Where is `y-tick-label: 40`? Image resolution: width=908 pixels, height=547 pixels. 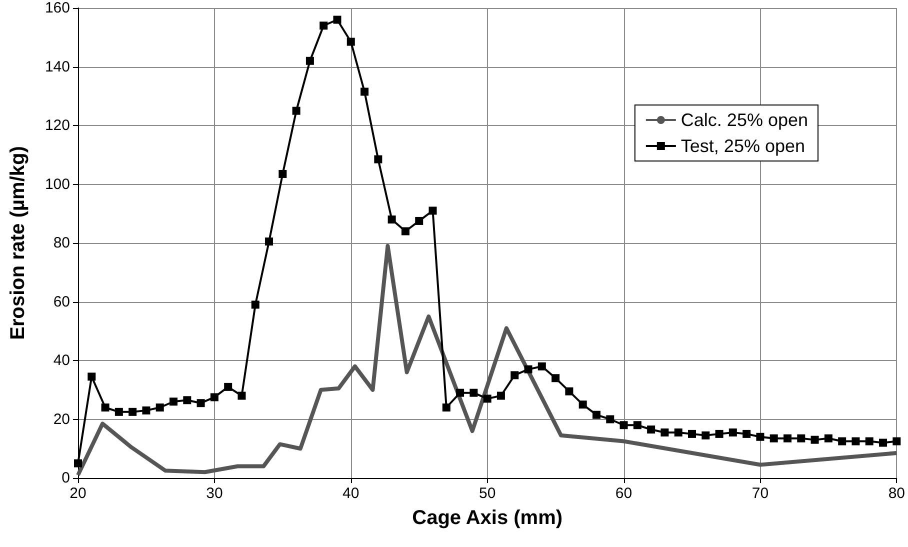 y-tick-label: 40 is located at coordinates (61, 360).